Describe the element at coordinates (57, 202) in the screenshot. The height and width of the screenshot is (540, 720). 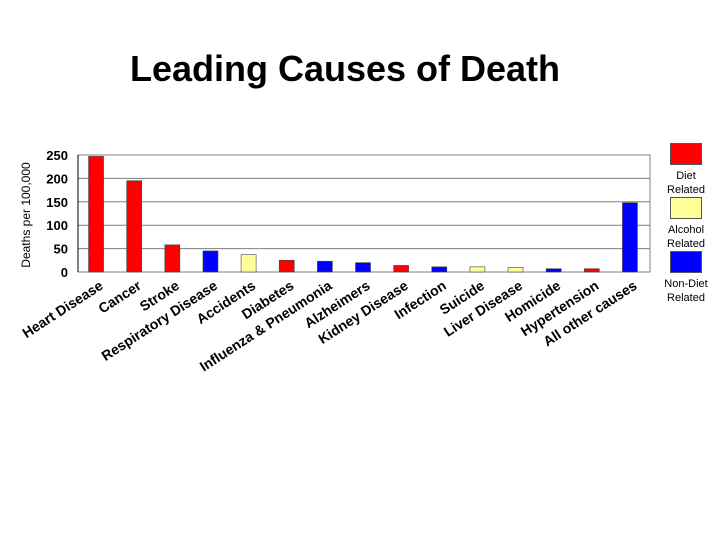
I see `y-tick-label: 150` at that location.